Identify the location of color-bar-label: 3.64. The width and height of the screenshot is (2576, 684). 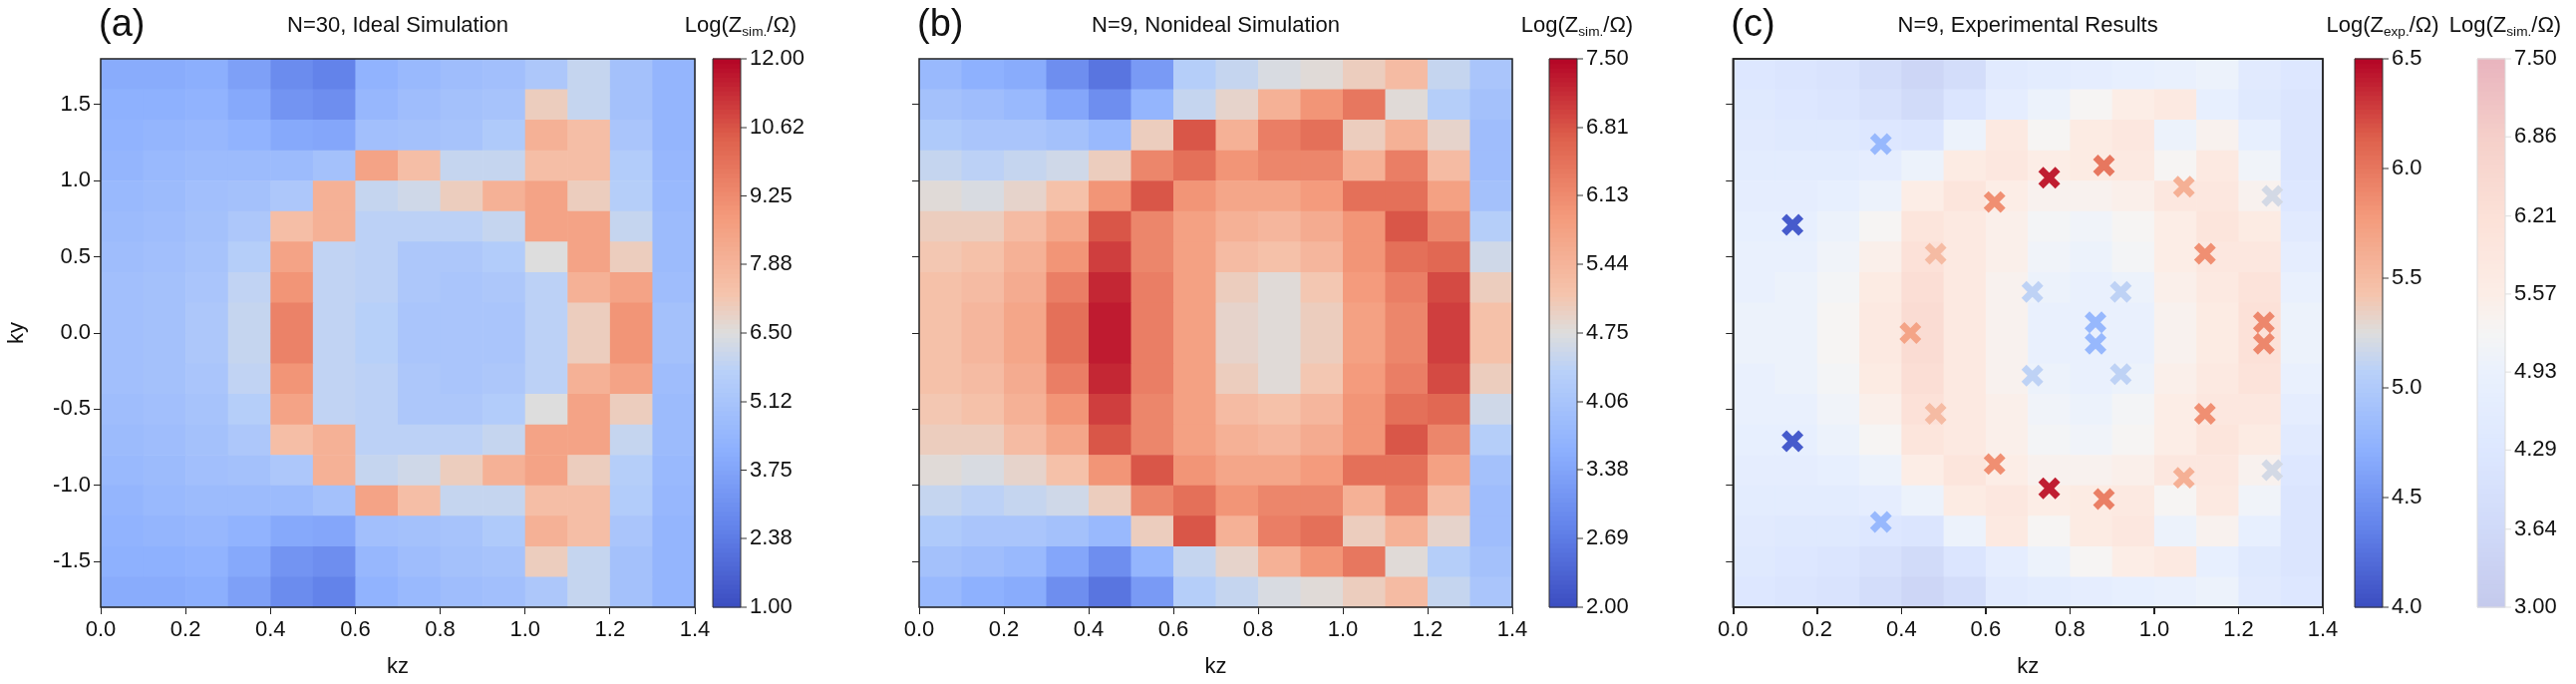
(2535, 527).